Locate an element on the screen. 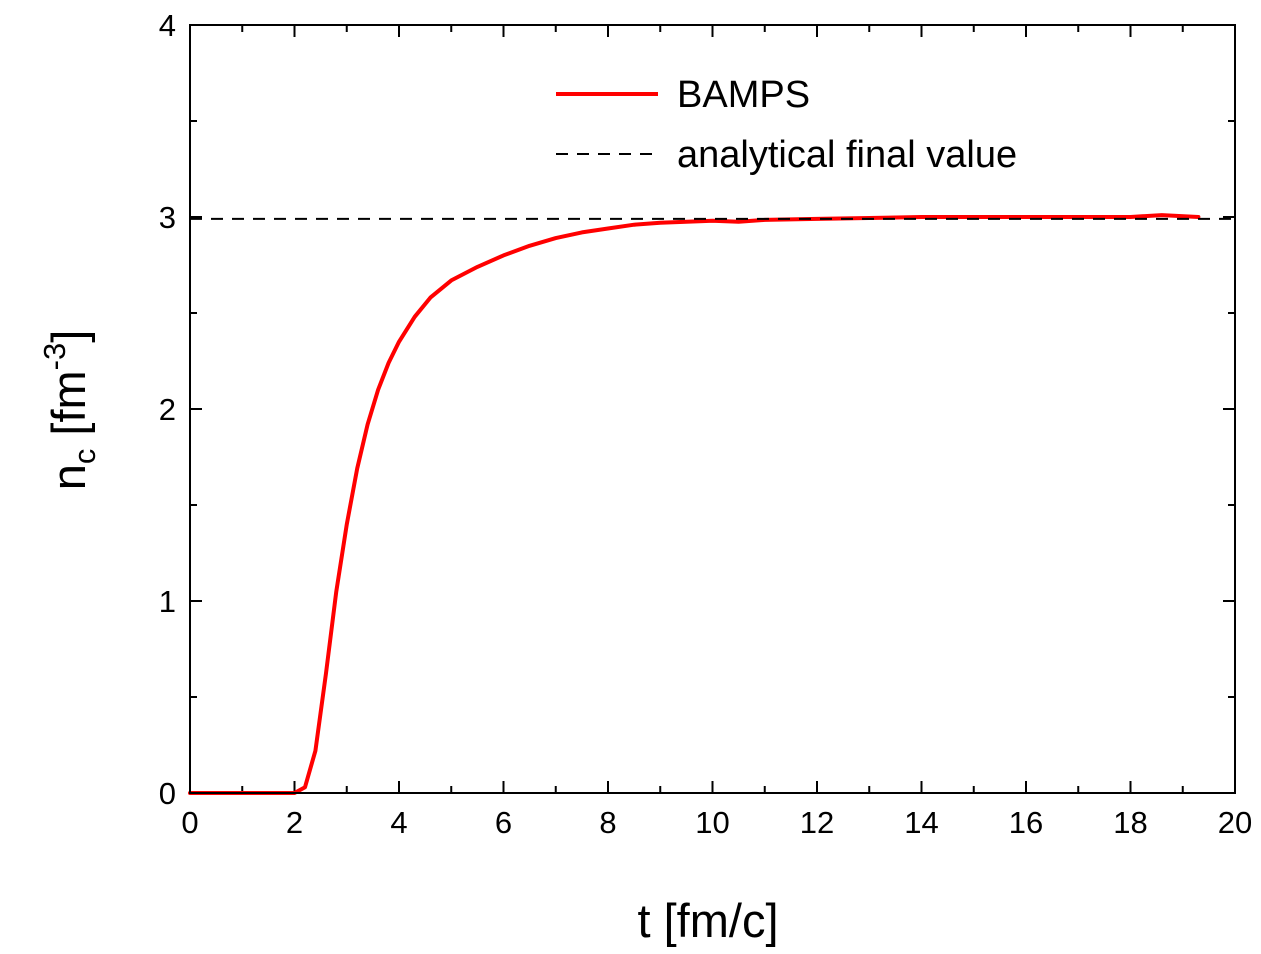 The height and width of the screenshot is (954, 1261). y-tick-label: 4 is located at coordinates (167, 25).